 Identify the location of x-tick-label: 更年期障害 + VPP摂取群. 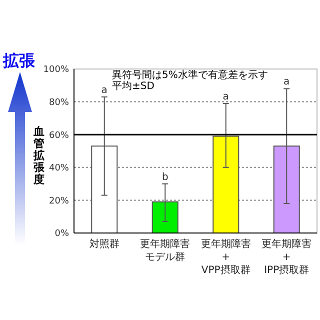
(225, 257).